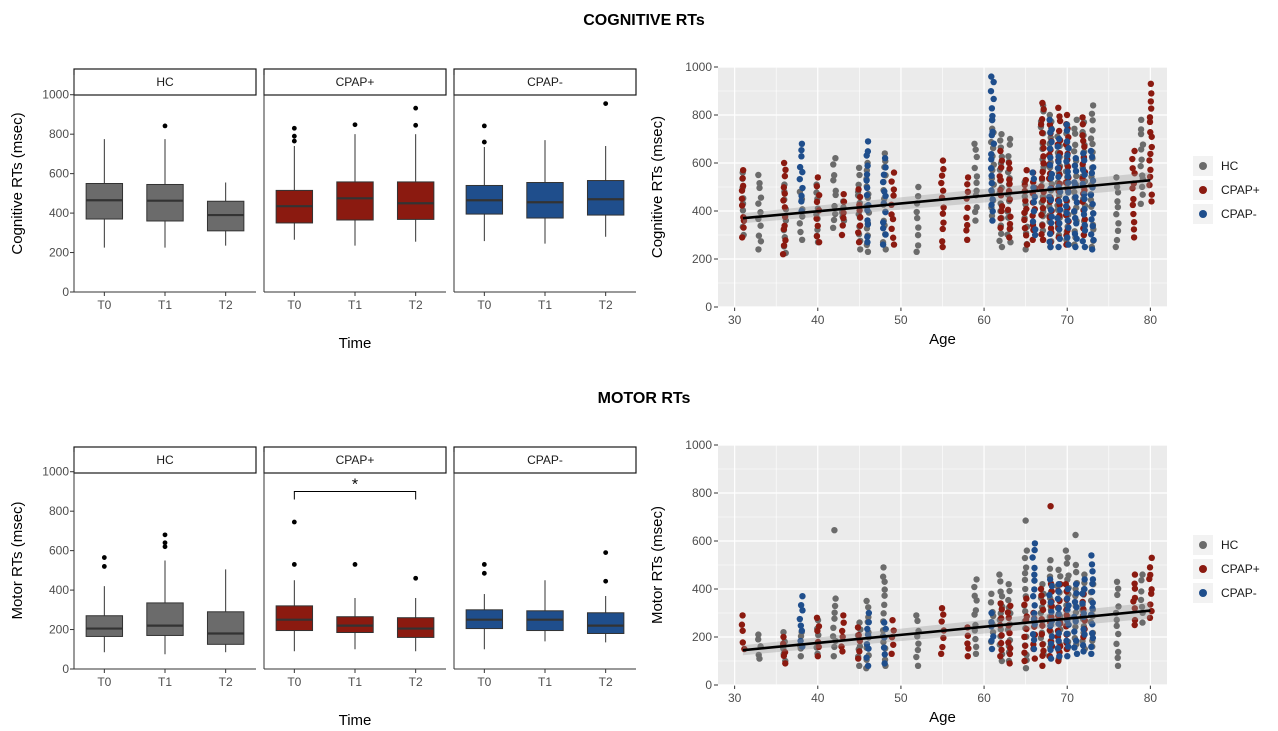 This screenshot has width=1278, height=731. Describe the element at coordinates (605, 623) in the screenshot. I see `box1-box` at that location.